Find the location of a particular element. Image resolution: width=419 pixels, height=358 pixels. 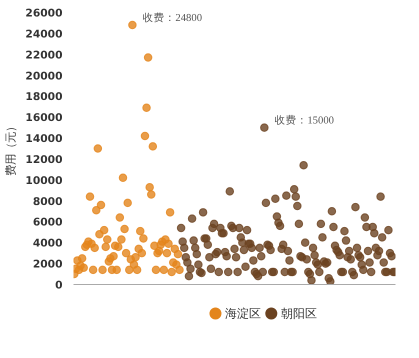

y-tick-label: 8000 is located at coordinates (47, 201).